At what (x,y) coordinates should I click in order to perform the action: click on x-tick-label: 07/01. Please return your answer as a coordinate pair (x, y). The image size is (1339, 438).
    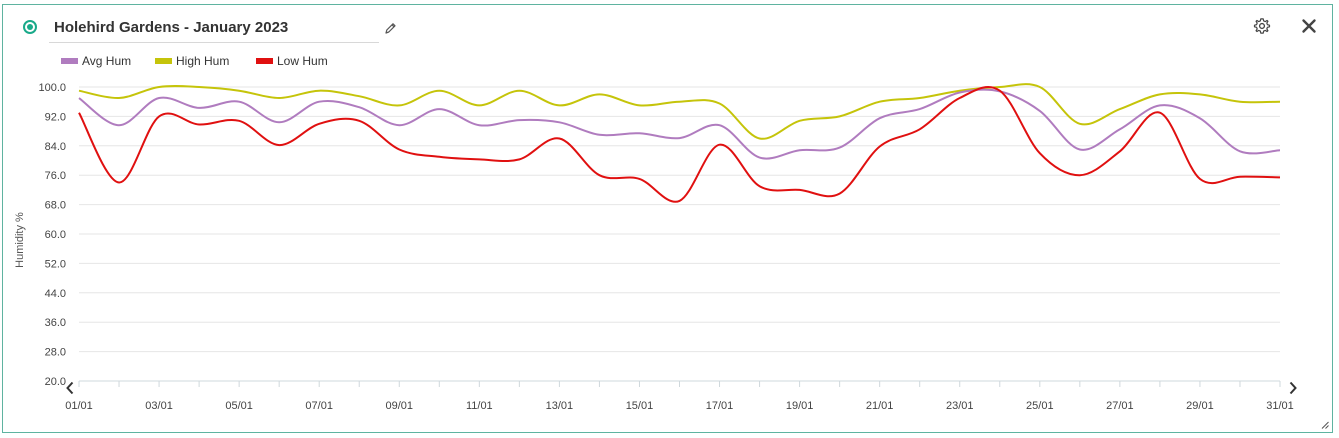
    Looking at the image, I should click on (319, 406).